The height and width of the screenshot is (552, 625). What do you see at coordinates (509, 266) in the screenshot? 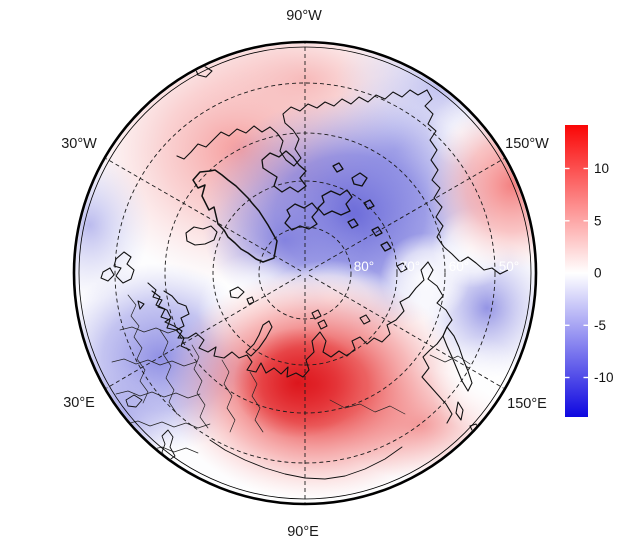
I see `latitude-label-50: 50°` at bounding box center [509, 266].